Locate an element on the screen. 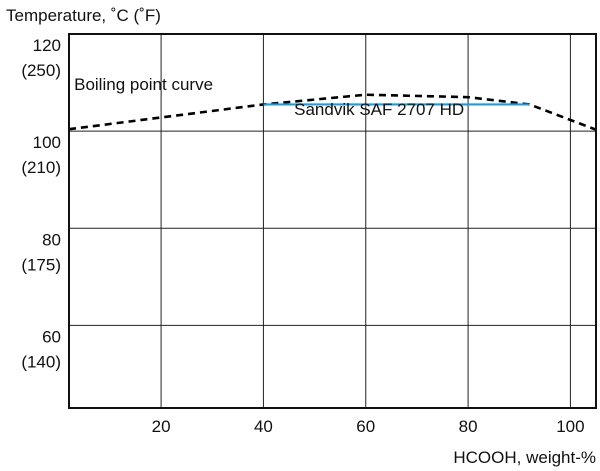 The image size is (600, 471). series-layer is located at coordinates (332, 112).